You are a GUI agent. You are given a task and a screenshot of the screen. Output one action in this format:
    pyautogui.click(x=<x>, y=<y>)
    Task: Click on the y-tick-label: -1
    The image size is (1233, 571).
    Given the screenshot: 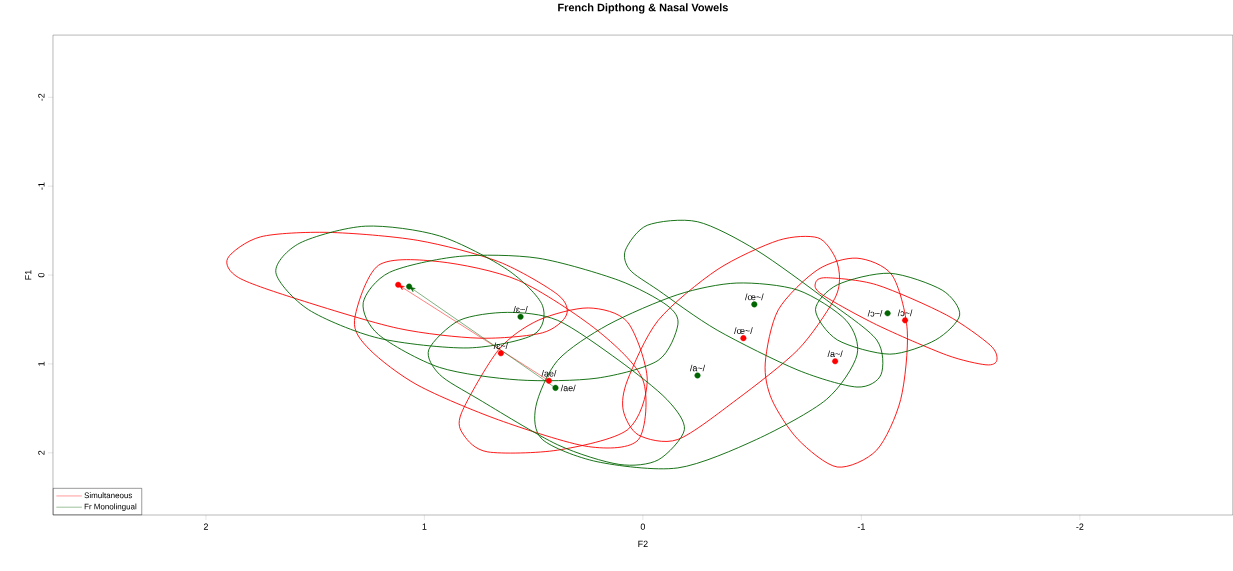 What is the action you would take?
    pyautogui.click(x=41, y=186)
    